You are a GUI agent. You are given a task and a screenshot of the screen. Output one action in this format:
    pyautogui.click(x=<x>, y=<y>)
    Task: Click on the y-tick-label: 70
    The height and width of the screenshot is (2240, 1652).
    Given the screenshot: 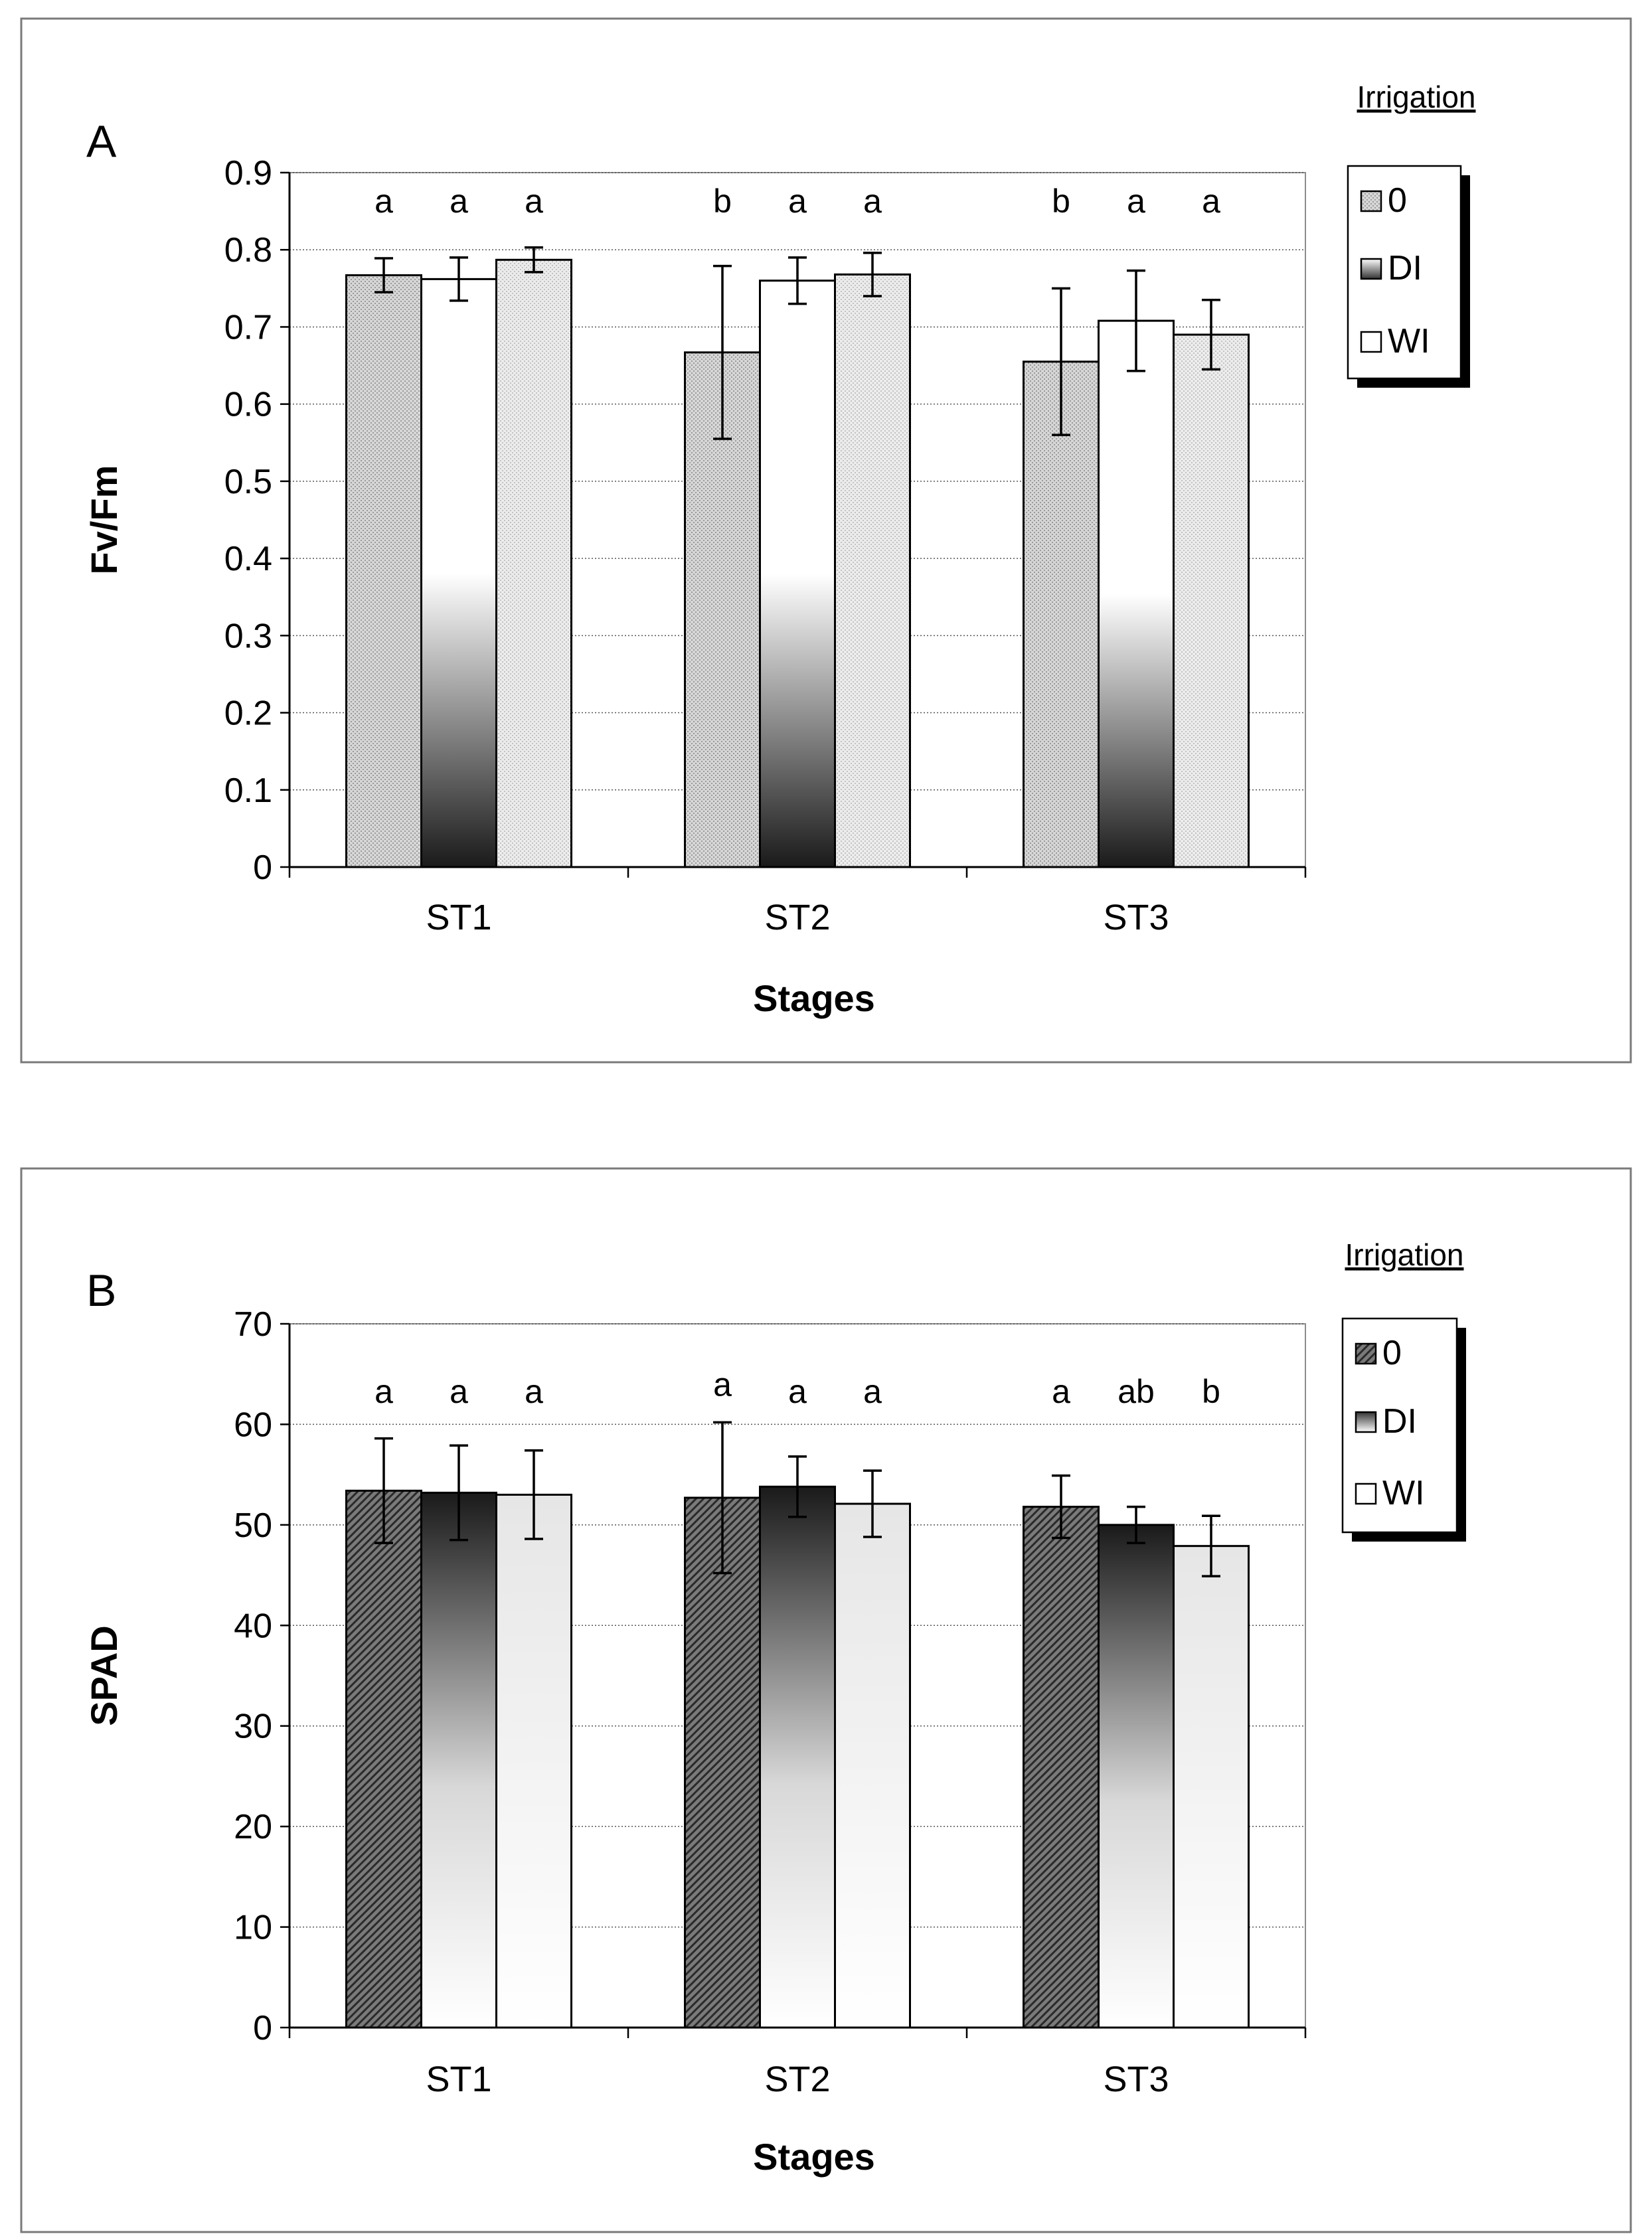 What is the action you would take?
    pyautogui.click(x=253, y=1324)
    